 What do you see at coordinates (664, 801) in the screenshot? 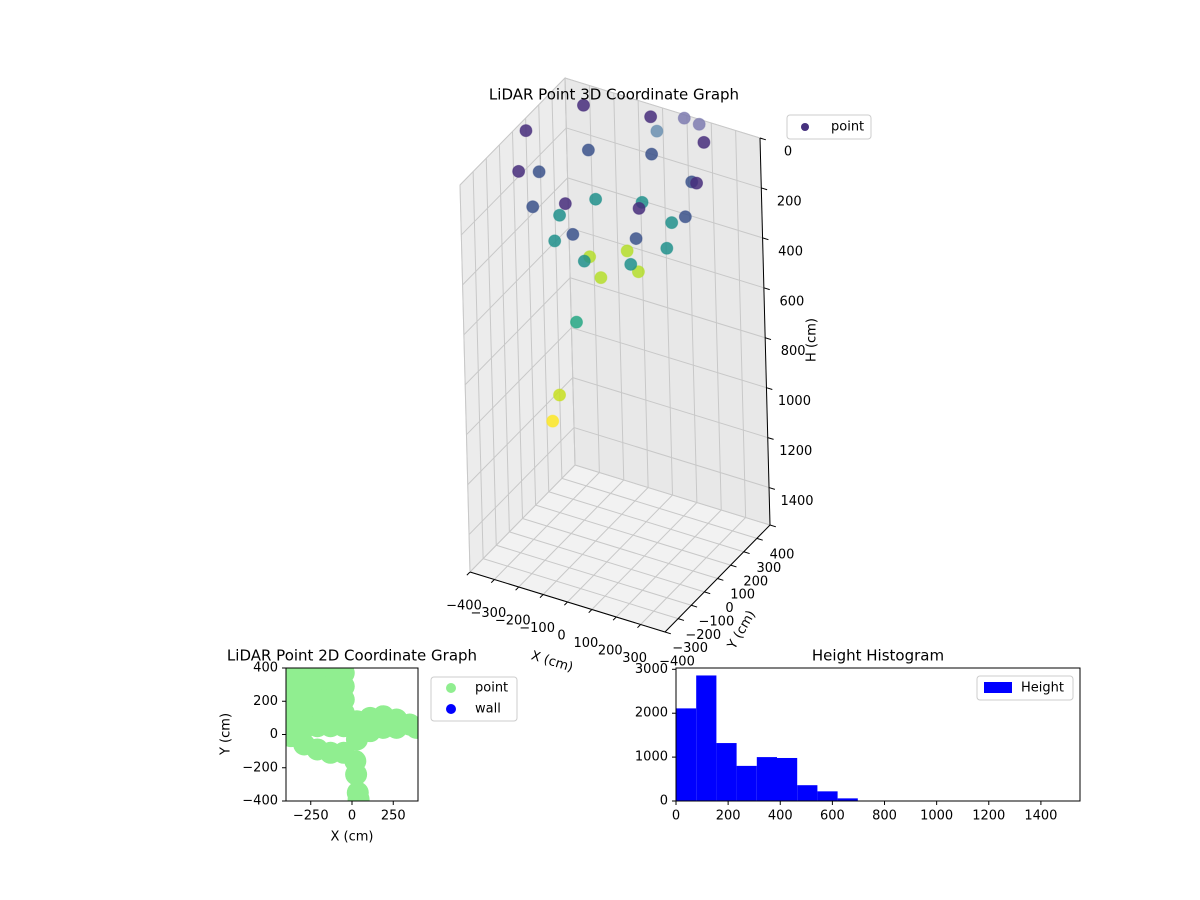
I see `y-tick-label: 0` at bounding box center [664, 801].